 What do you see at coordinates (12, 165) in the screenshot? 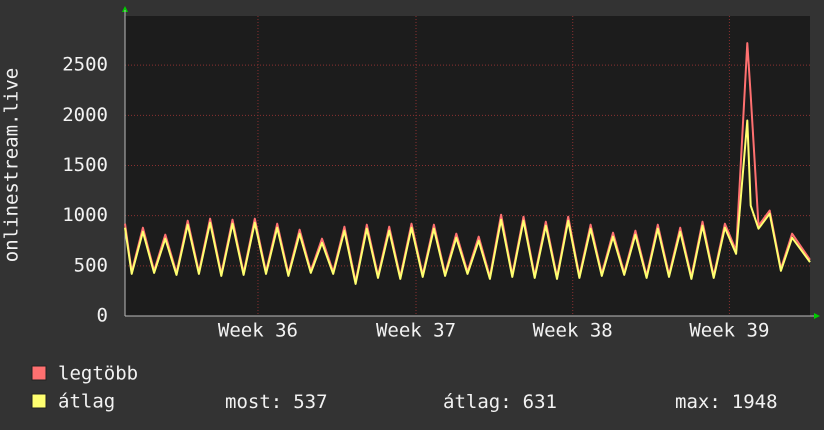
I see `y-axis-title: onlinestream.live` at bounding box center [12, 165].